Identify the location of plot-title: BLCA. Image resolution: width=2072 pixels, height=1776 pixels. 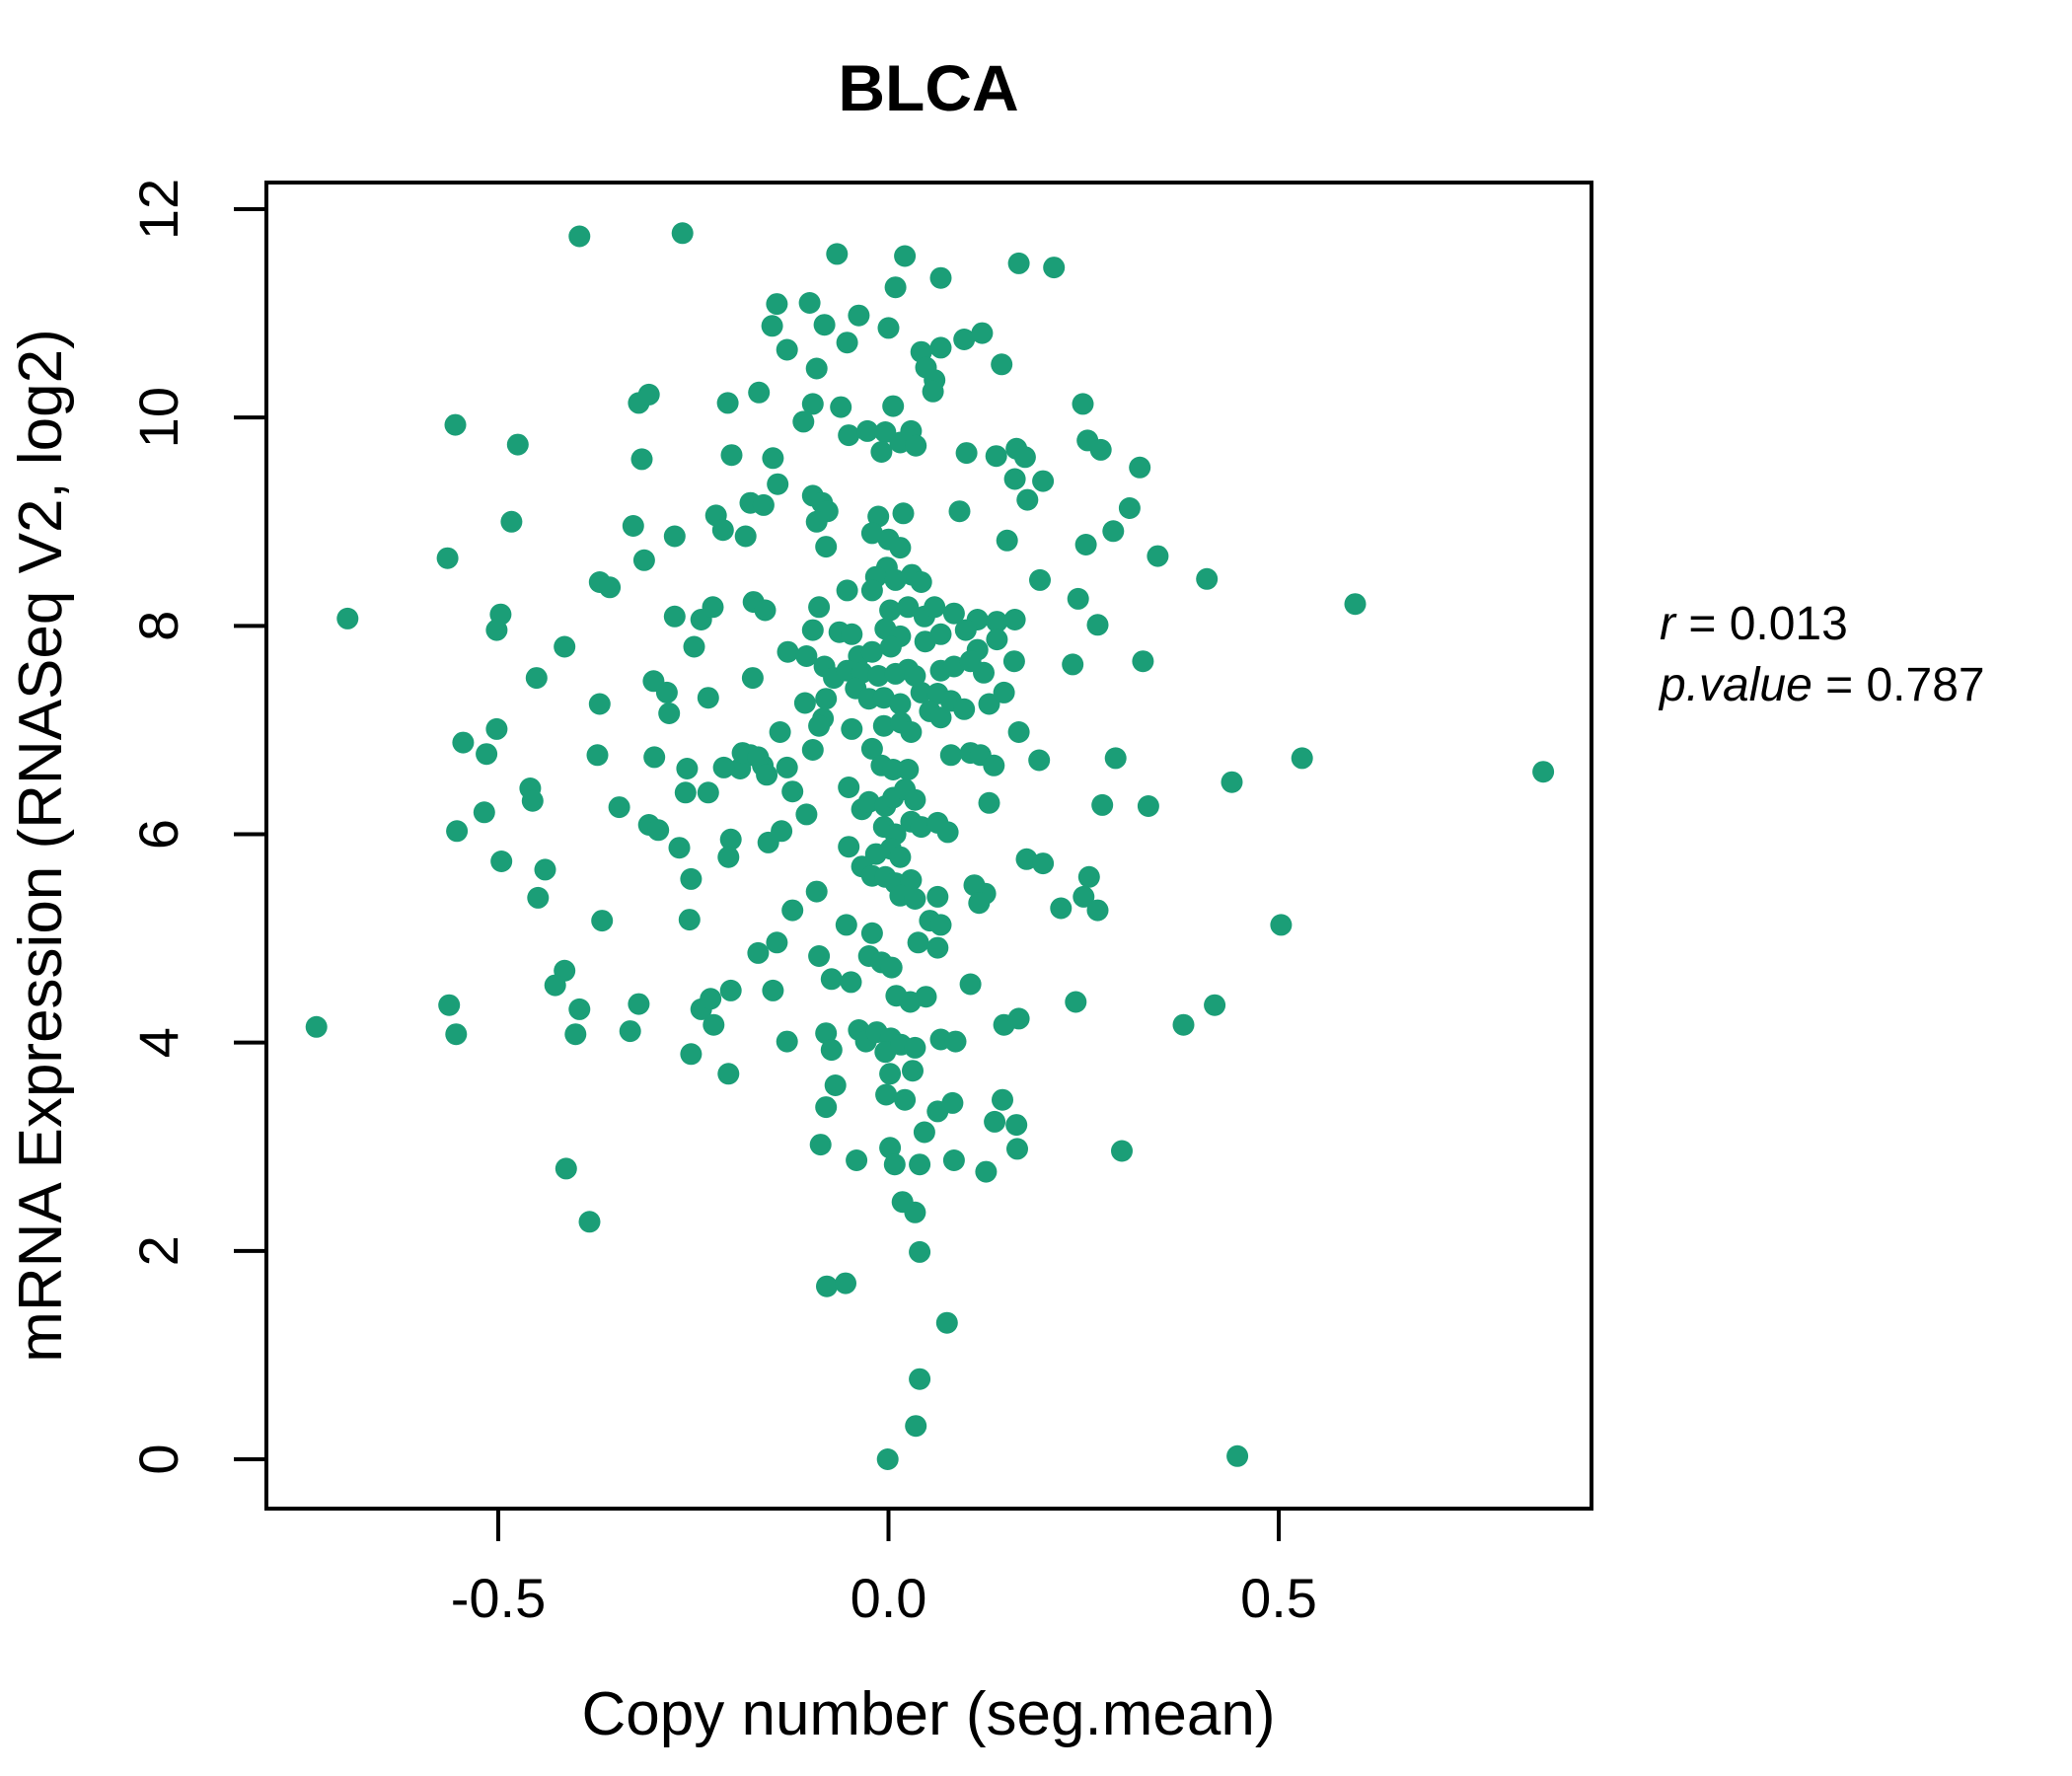
(928, 87).